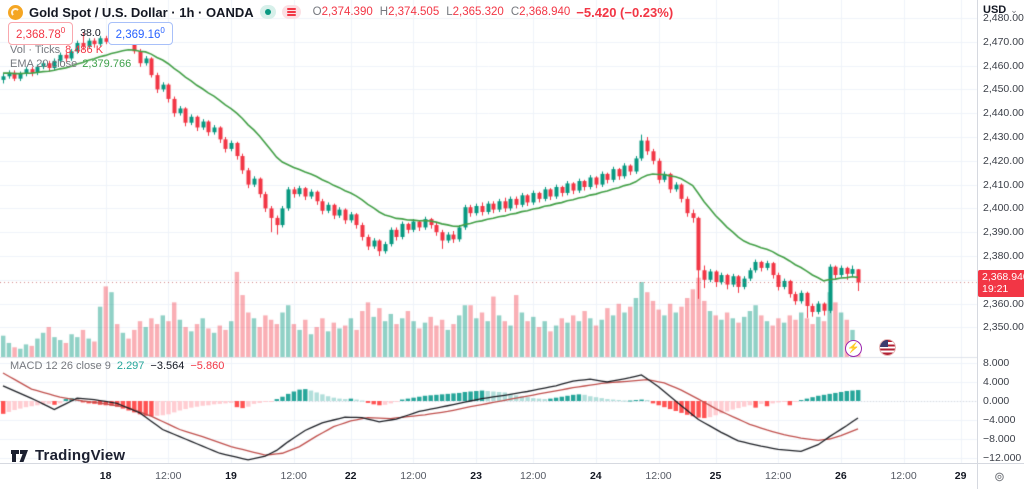  What do you see at coordinates (350, 476) in the screenshot?
I see `time-tick: 22` at bounding box center [350, 476].